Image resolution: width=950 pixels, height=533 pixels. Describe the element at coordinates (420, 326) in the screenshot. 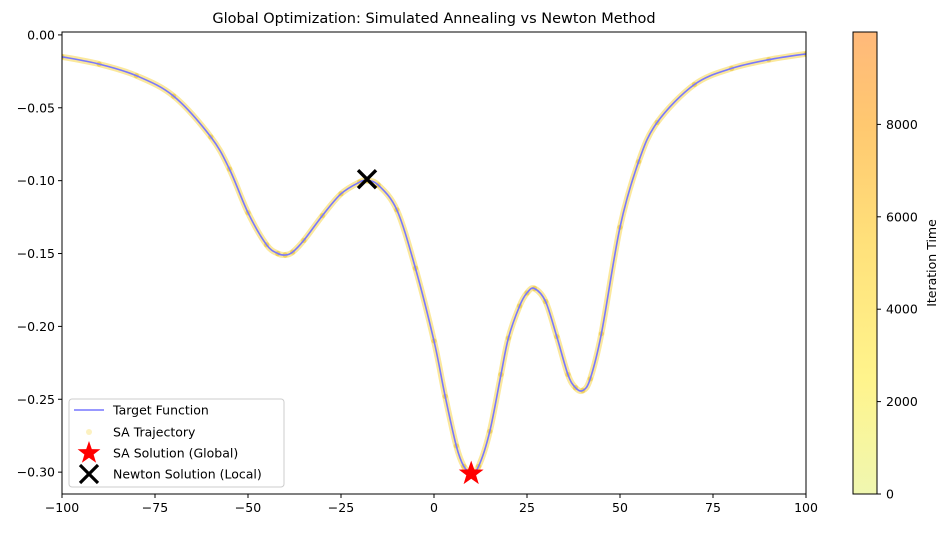

I see `solution-markers` at that location.